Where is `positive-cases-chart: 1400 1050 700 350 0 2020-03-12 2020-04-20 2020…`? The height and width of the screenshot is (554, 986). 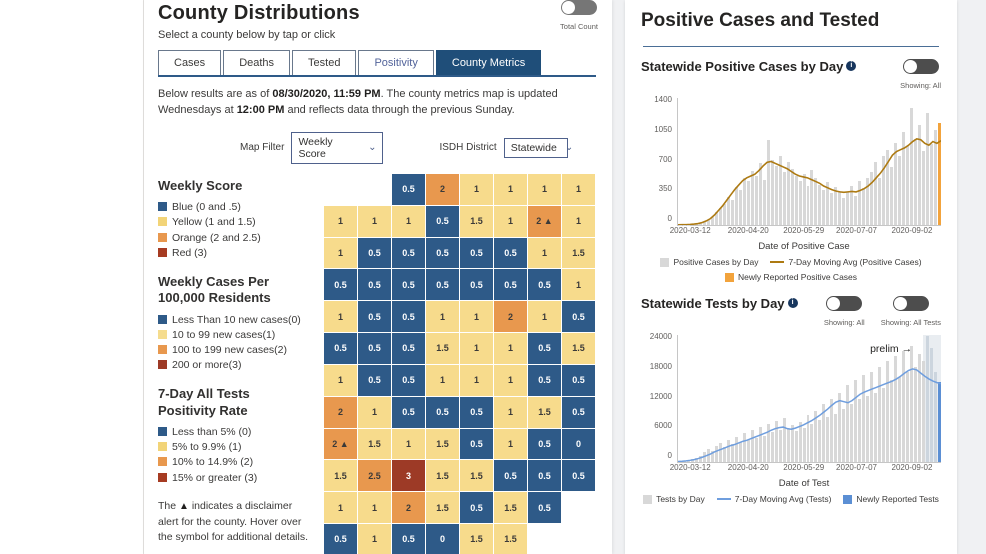 positive-cases-chart: 1400 1050 700 350 0 2020-03-12 2020-04-20 2020… is located at coordinates (791, 188).